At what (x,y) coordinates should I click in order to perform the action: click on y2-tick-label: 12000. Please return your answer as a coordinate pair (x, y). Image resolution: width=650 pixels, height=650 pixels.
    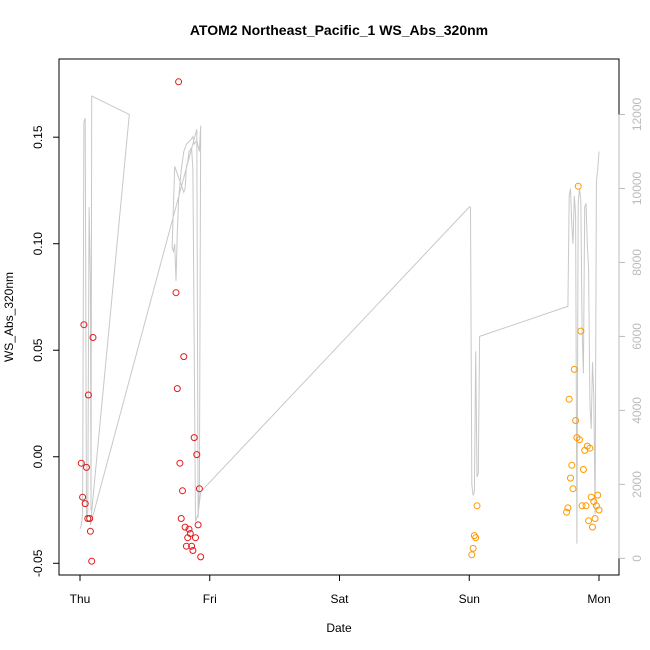
    Looking at the image, I should click on (637, 114).